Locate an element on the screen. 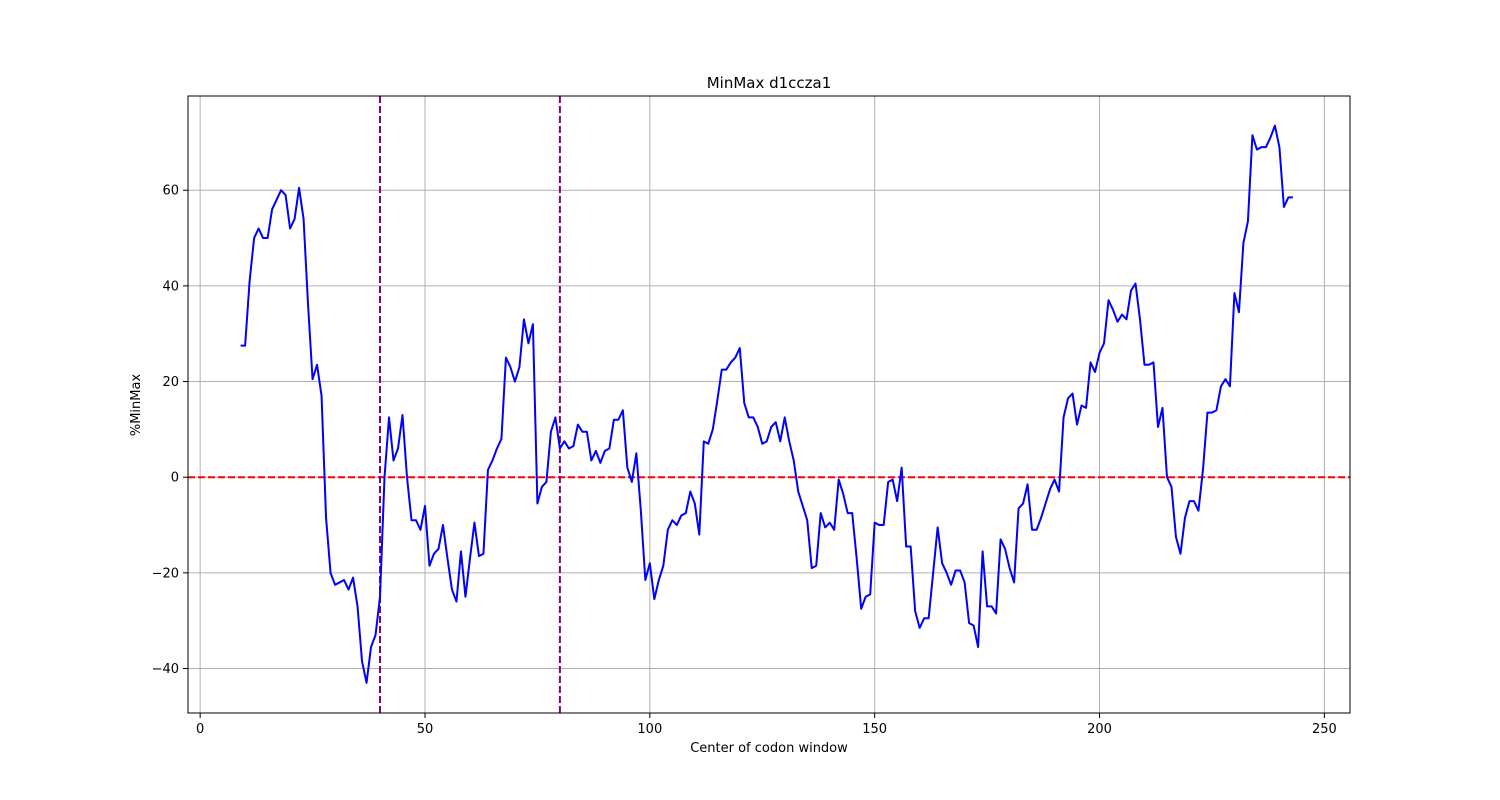 The width and height of the screenshot is (1500, 800). y-tick-label: −20 is located at coordinates (165, 573).